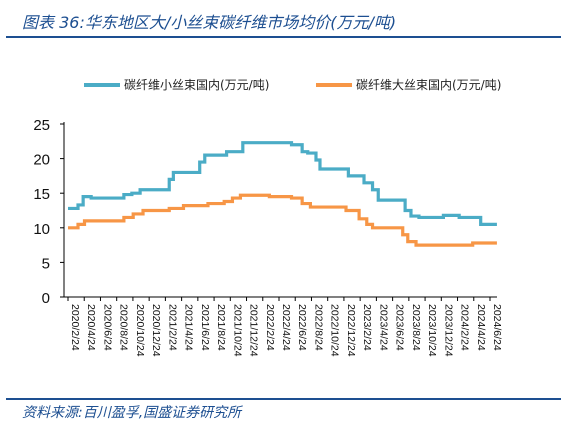 The height and width of the screenshot is (435, 567). I want to click on x-tick-label: 2022/10/24, so click(335, 330).